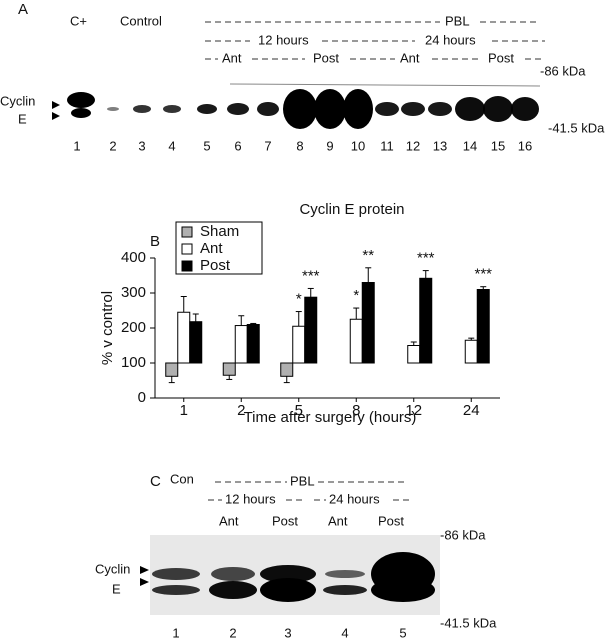 Image resolution: width=615 pixels, height=640 pixels. What do you see at coordinates (351, 209) in the screenshot?
I see `chart-title: Cyclin E protein` at bounding box center [351, 209].